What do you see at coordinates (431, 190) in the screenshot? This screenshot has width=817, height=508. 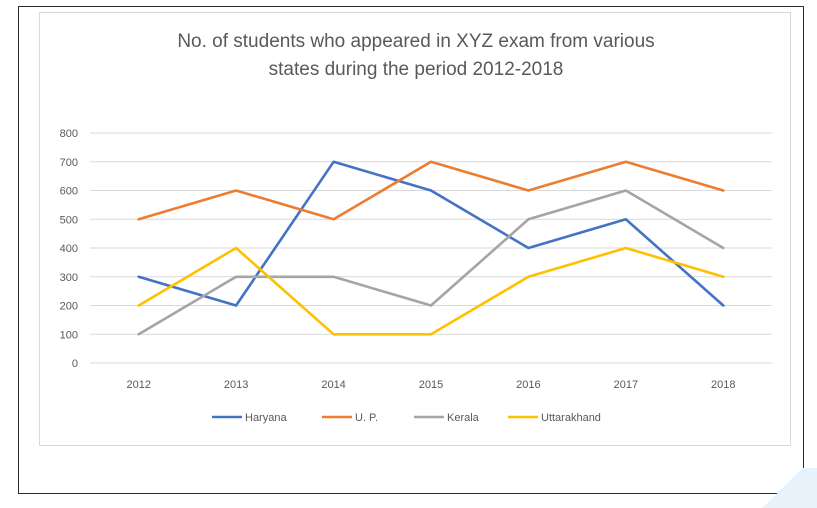 I see `series-line-u-p` at bounding box center [431, 190].